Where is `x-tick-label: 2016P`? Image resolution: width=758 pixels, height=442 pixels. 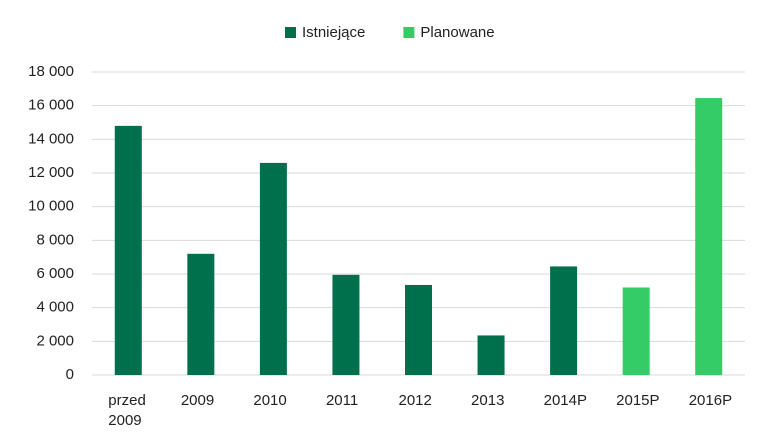 x-tick-label: 2016P is located at coordinates (710, 400).